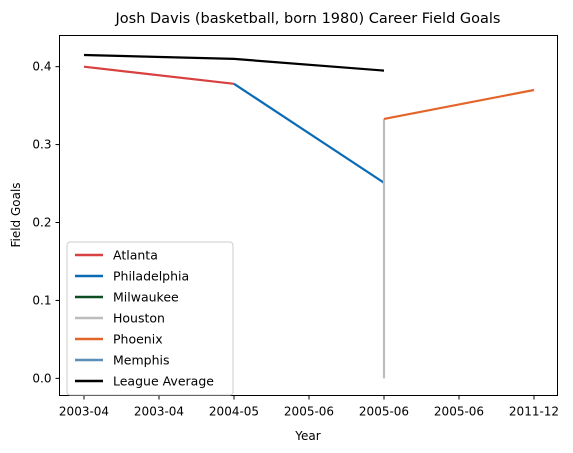 Image resolution: width=573 pixels, height=453 pixels. Describe the element at coordinates (151, 276) in the screenshot. I see `legend-label: Philadelphia` at that location.